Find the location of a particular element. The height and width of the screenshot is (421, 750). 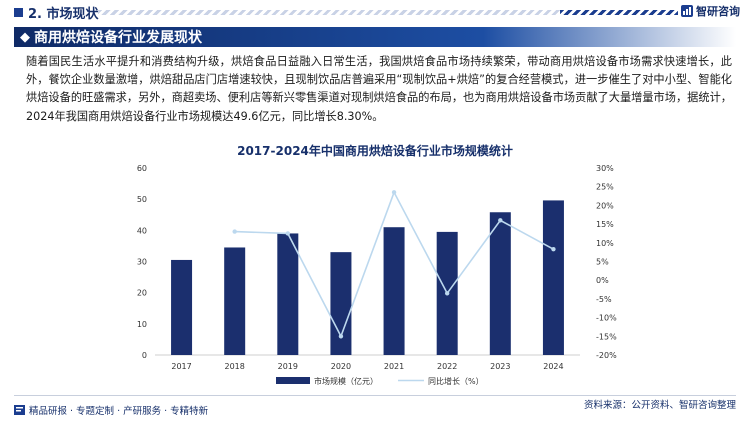

header-stripe-dark is located at coordinates (619, 12).